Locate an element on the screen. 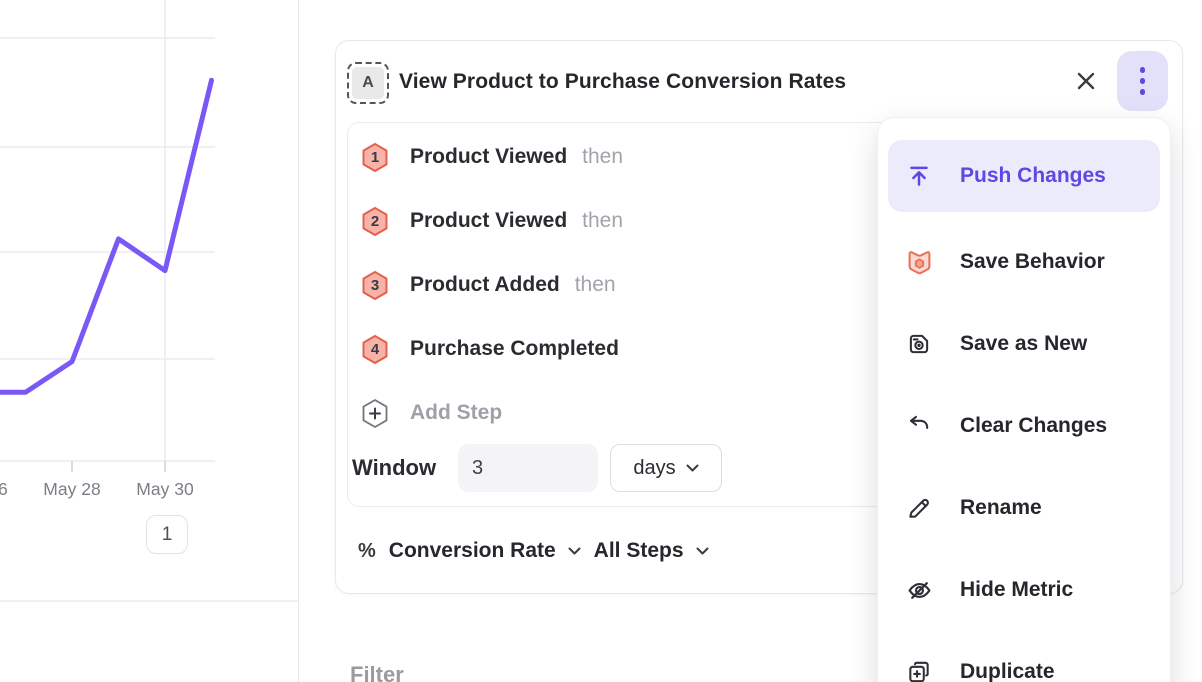  close-icon is located at coordinates (1086, 81).